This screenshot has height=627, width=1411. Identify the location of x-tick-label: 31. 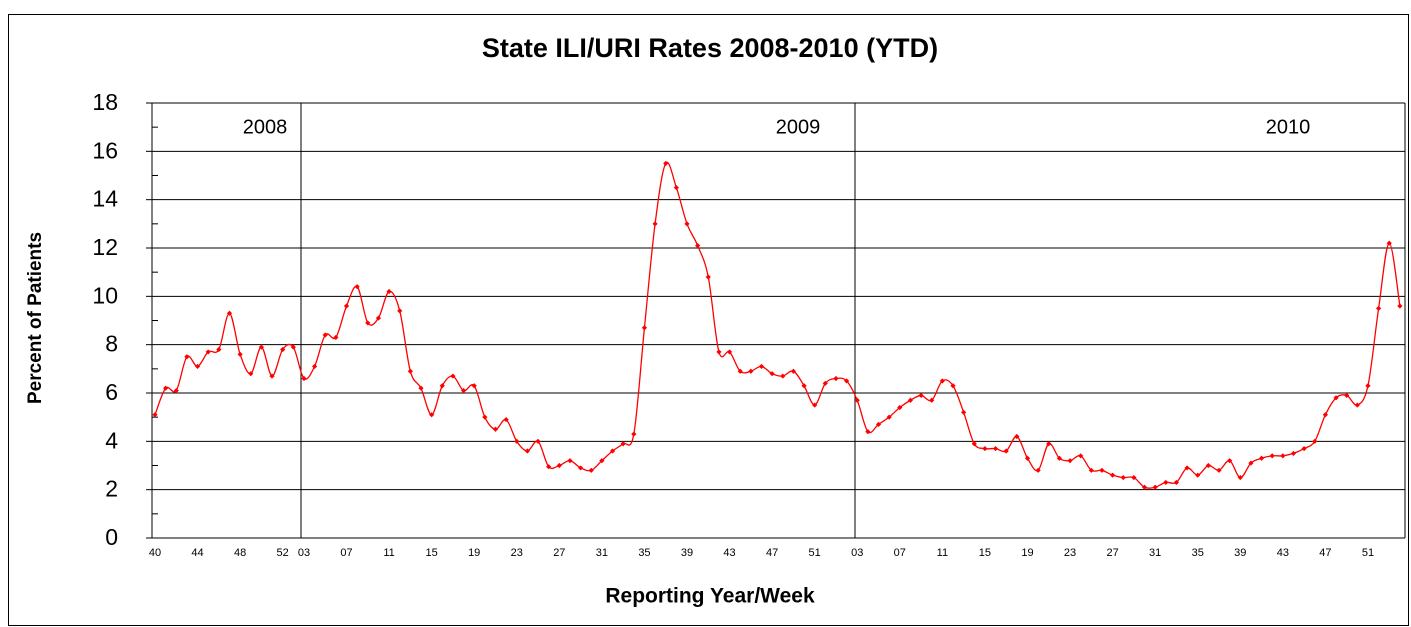
(602, 553).